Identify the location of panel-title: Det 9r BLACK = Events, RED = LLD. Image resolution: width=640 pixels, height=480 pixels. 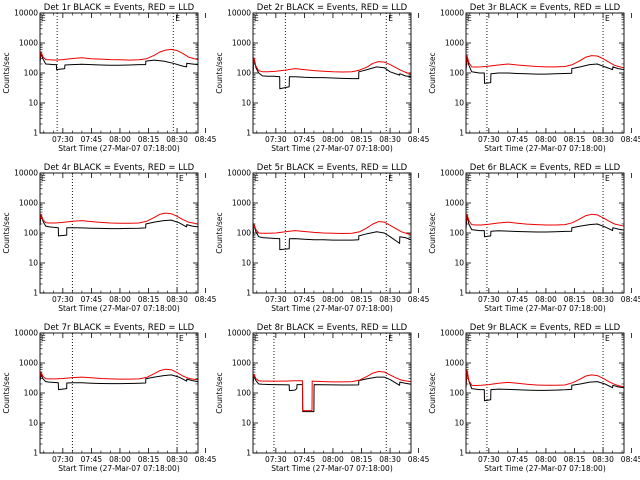
(545, 328).